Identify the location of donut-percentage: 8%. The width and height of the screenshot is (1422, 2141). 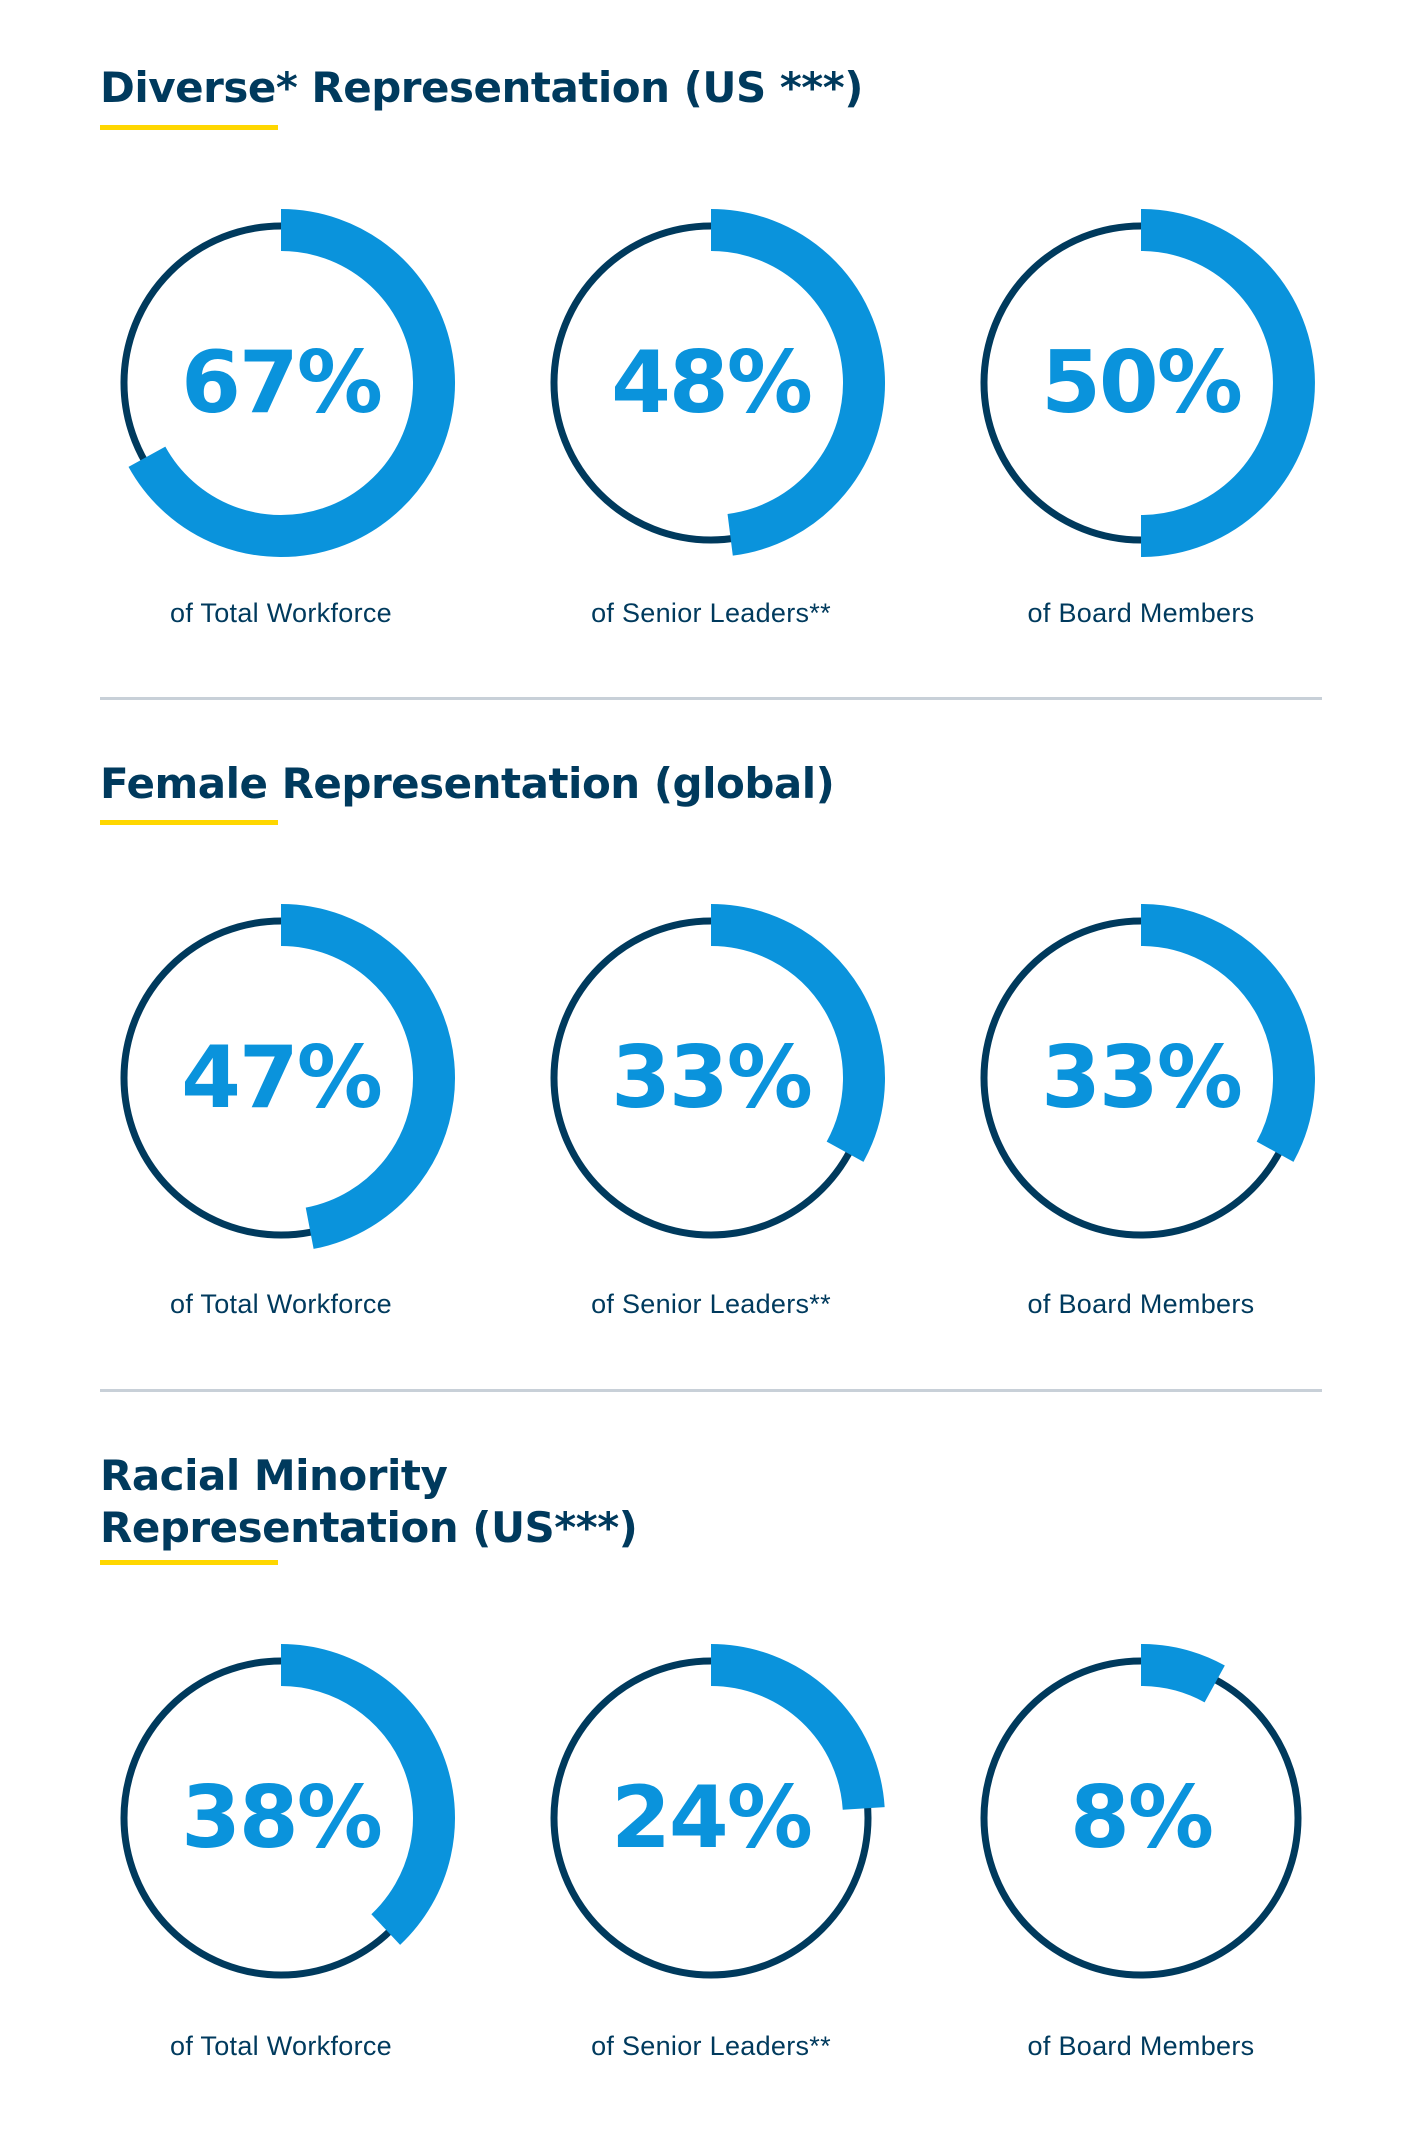
(1141, 1818).